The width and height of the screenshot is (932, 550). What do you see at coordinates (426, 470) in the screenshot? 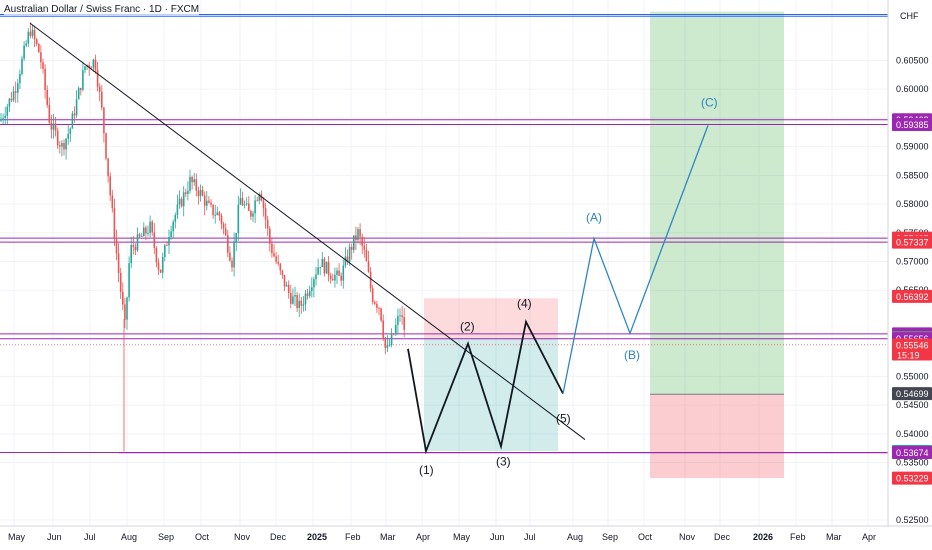
I see `wave-label-w1: (1)` at bounding box center [426, 470].